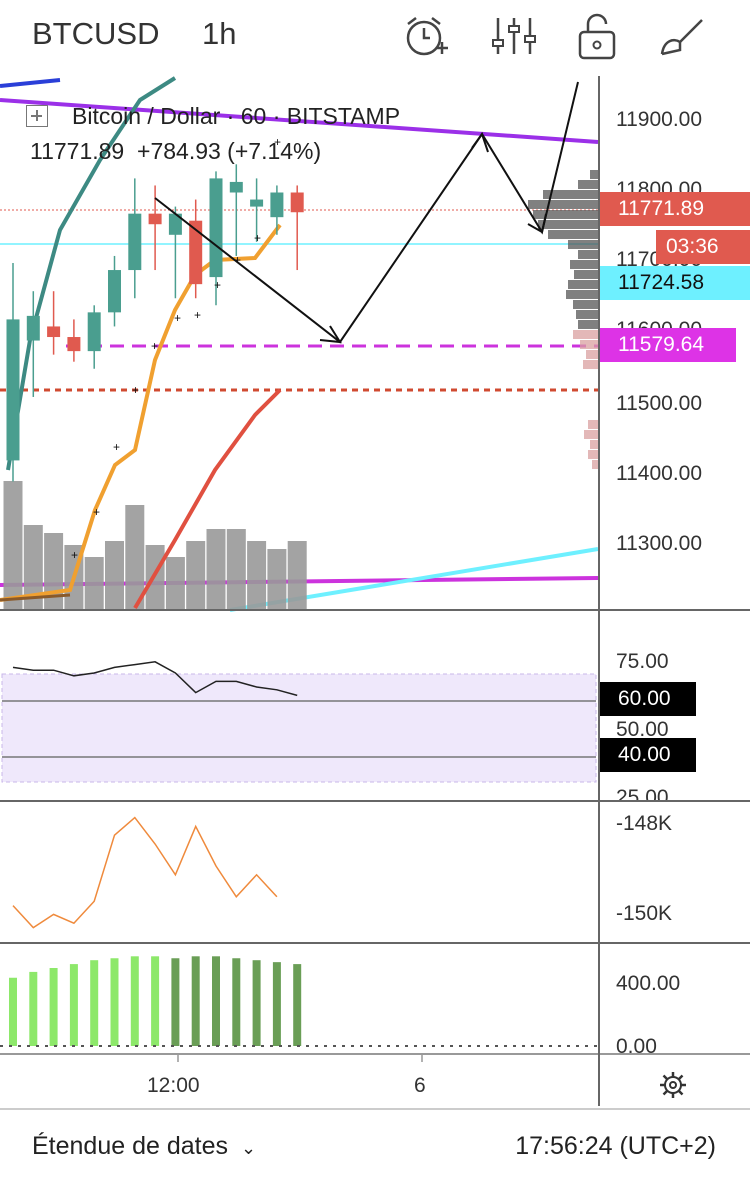 This screenshot has width=750, height=1190. I want to click on ema-red-line, so click(207, 499).